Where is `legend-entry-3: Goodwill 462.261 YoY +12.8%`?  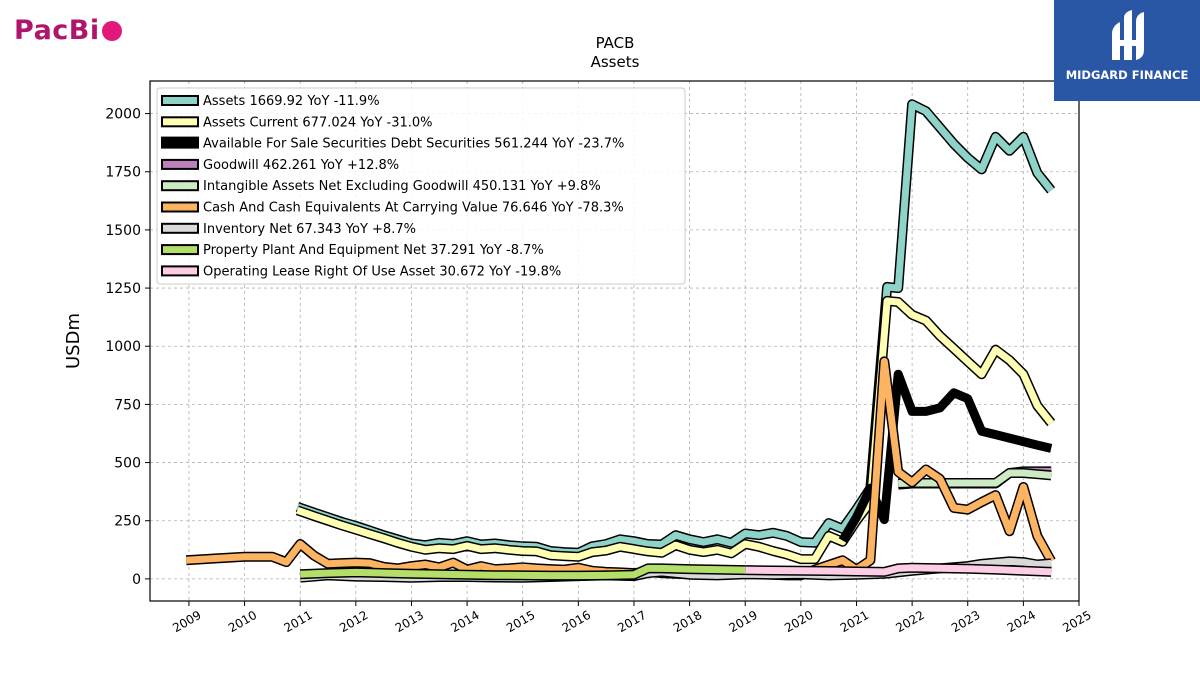 legend-entry-3: Goodwill 462.261 YoY +12.8% is located at coordinates (280, 165).